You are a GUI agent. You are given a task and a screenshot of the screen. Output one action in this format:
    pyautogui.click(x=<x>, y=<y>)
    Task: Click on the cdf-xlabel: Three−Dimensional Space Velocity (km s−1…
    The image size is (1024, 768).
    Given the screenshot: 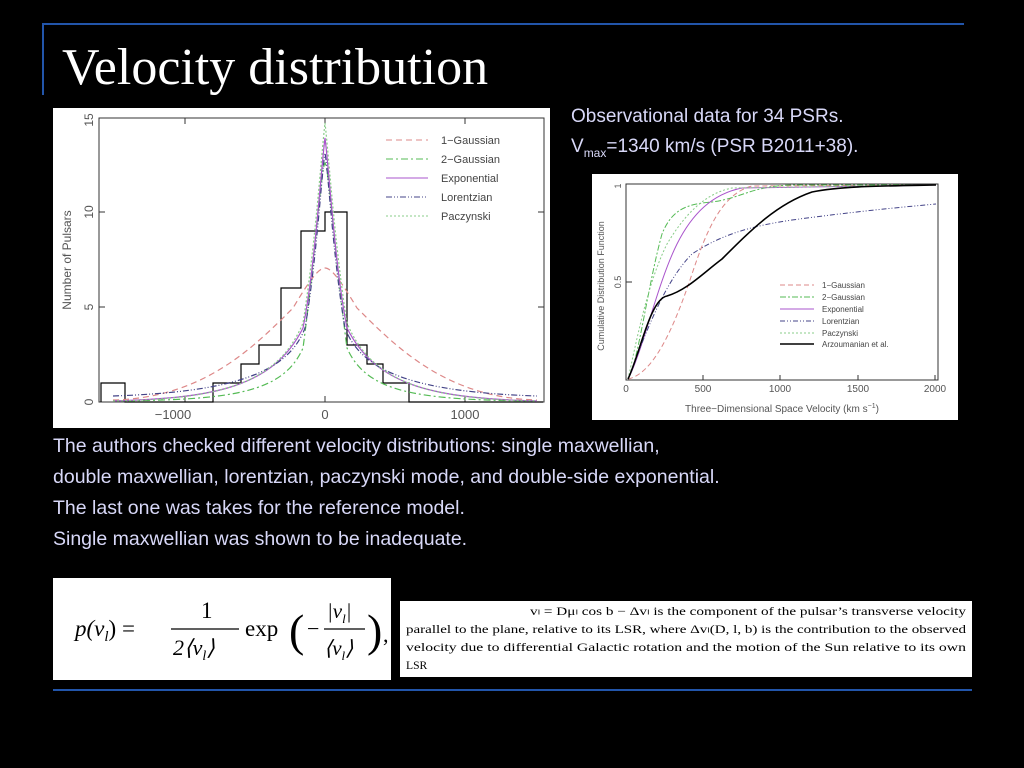 What is the action you would take?
    pyautogui.click(x=782, y=409)
    